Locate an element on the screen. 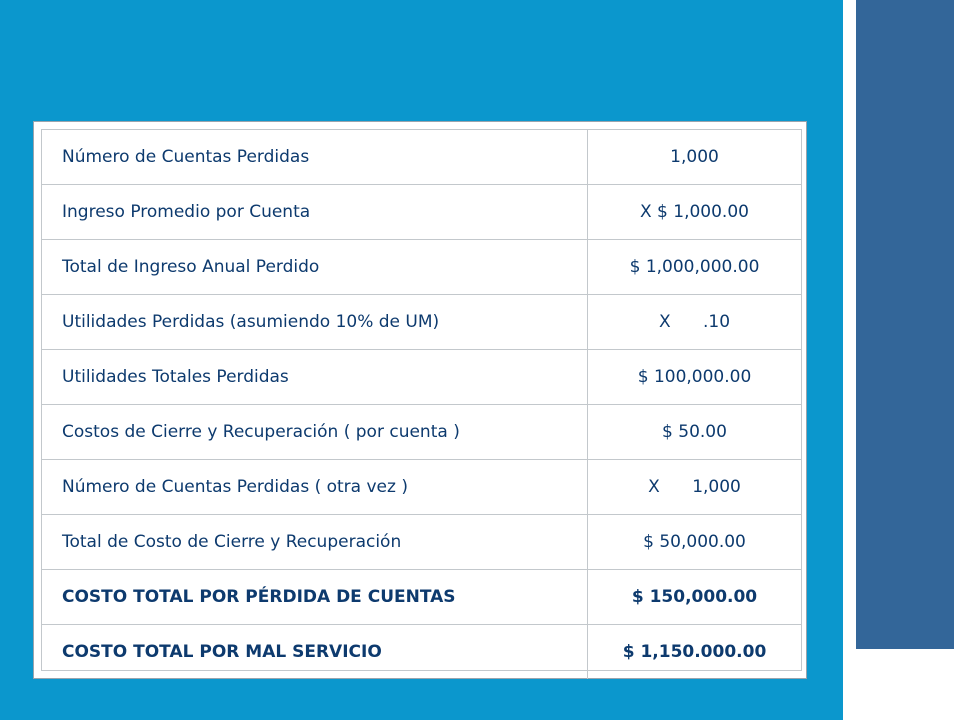  table-row: Ingreso Promedio por Cuenta X $ 1,000.00 is located at coordinates (421, 212).